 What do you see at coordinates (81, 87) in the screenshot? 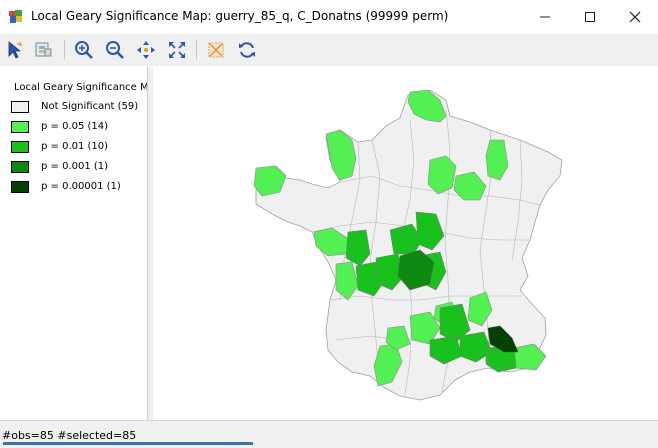
I see `legend-title: Local Geary Significance M` at bounding box center [81, 87].